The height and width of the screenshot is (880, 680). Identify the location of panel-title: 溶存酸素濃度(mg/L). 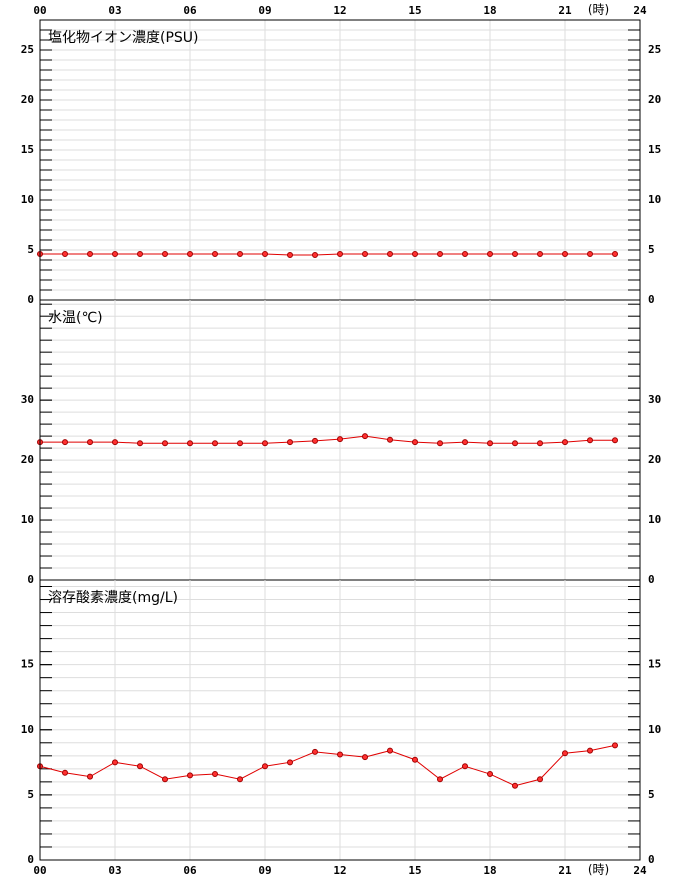
(113, 598).